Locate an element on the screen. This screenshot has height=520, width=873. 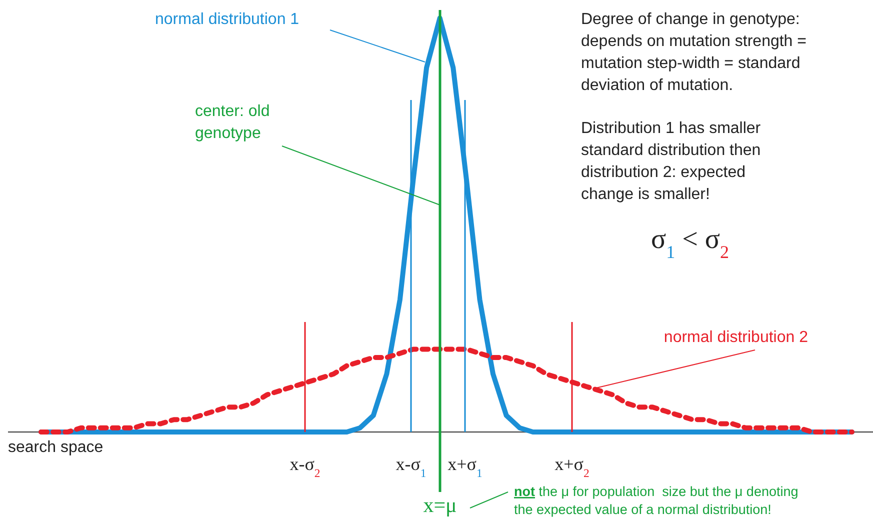
annotation: σ$_{1}$ < σ$_{2}$ is located at coordinates (690, 243).